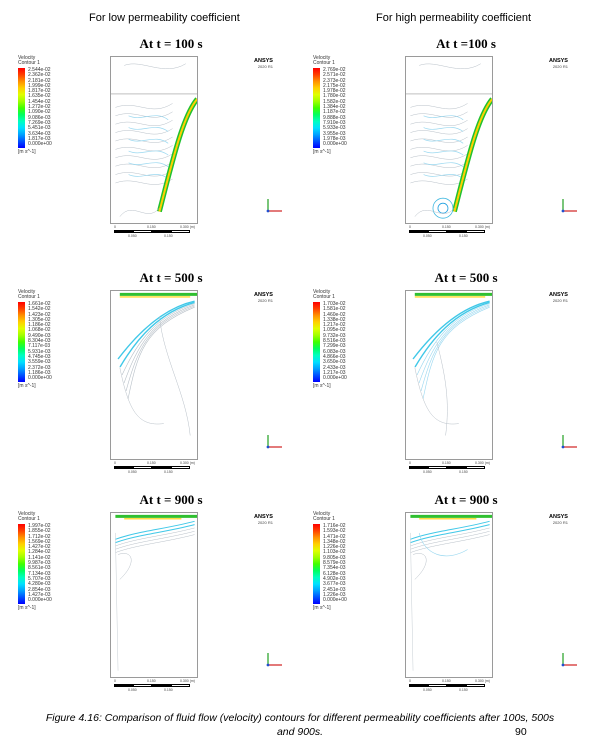 The height and width of the screenshot is (751, 598). I want to click on panel-title: At t =100 s, so click(466, 43).